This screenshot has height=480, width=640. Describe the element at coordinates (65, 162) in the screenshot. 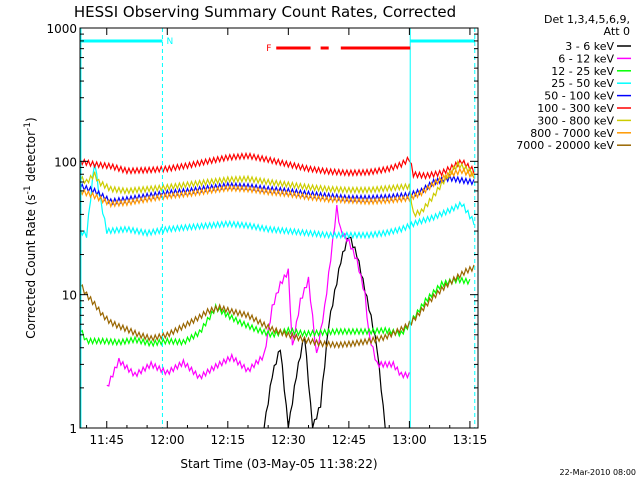

I see `y-tick-label: 100` at that location.